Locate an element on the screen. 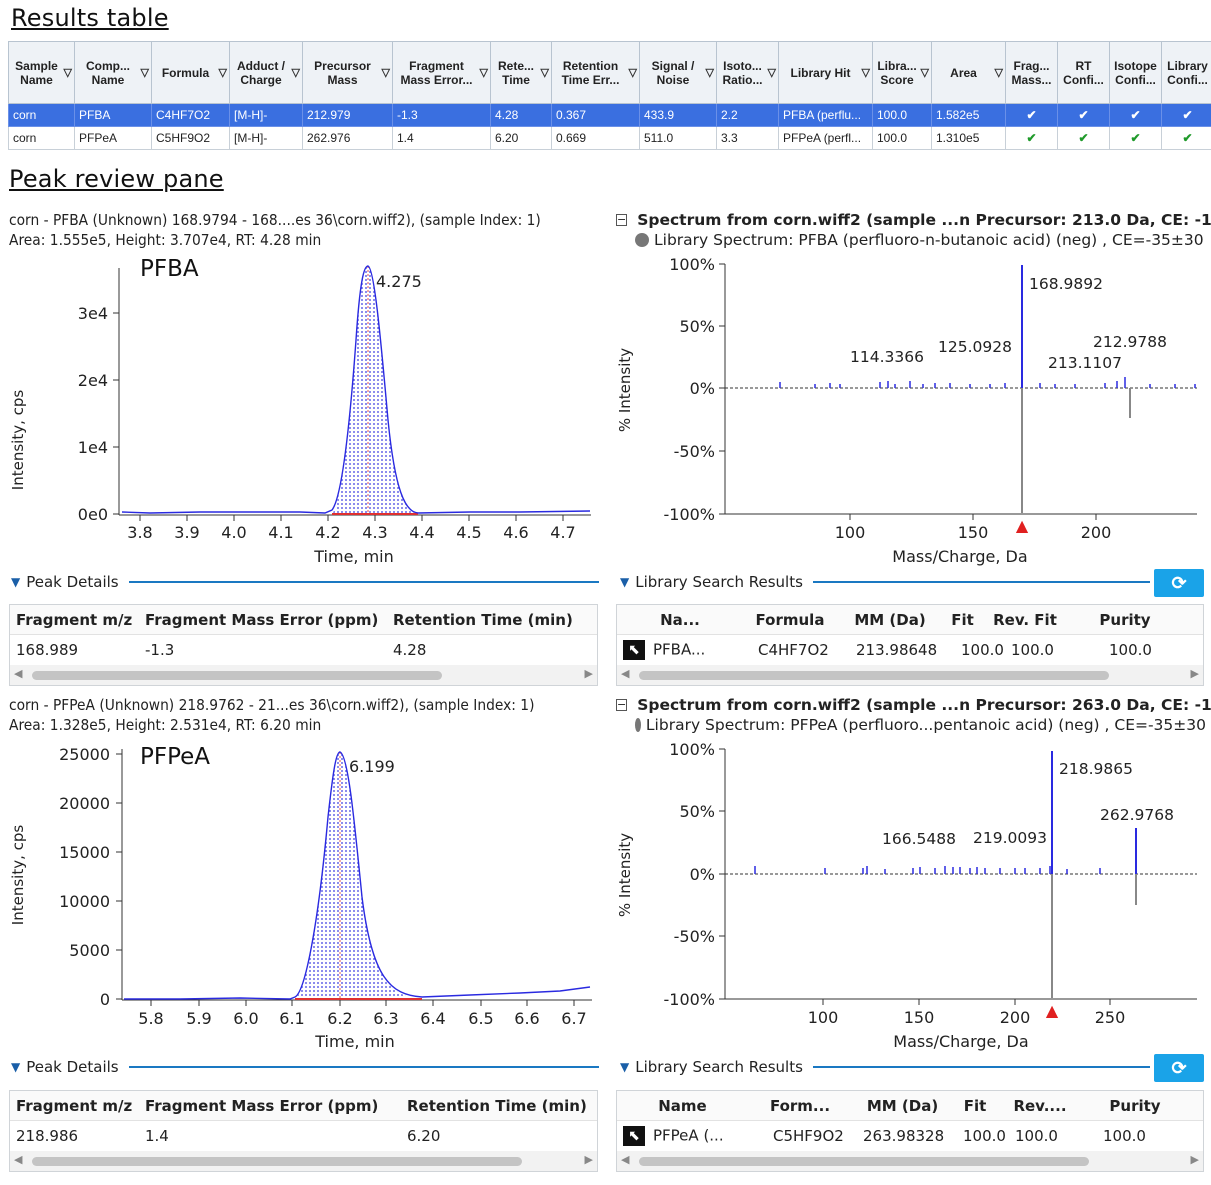  col-header: Formula ▽ is located at coordinates (190, 72).